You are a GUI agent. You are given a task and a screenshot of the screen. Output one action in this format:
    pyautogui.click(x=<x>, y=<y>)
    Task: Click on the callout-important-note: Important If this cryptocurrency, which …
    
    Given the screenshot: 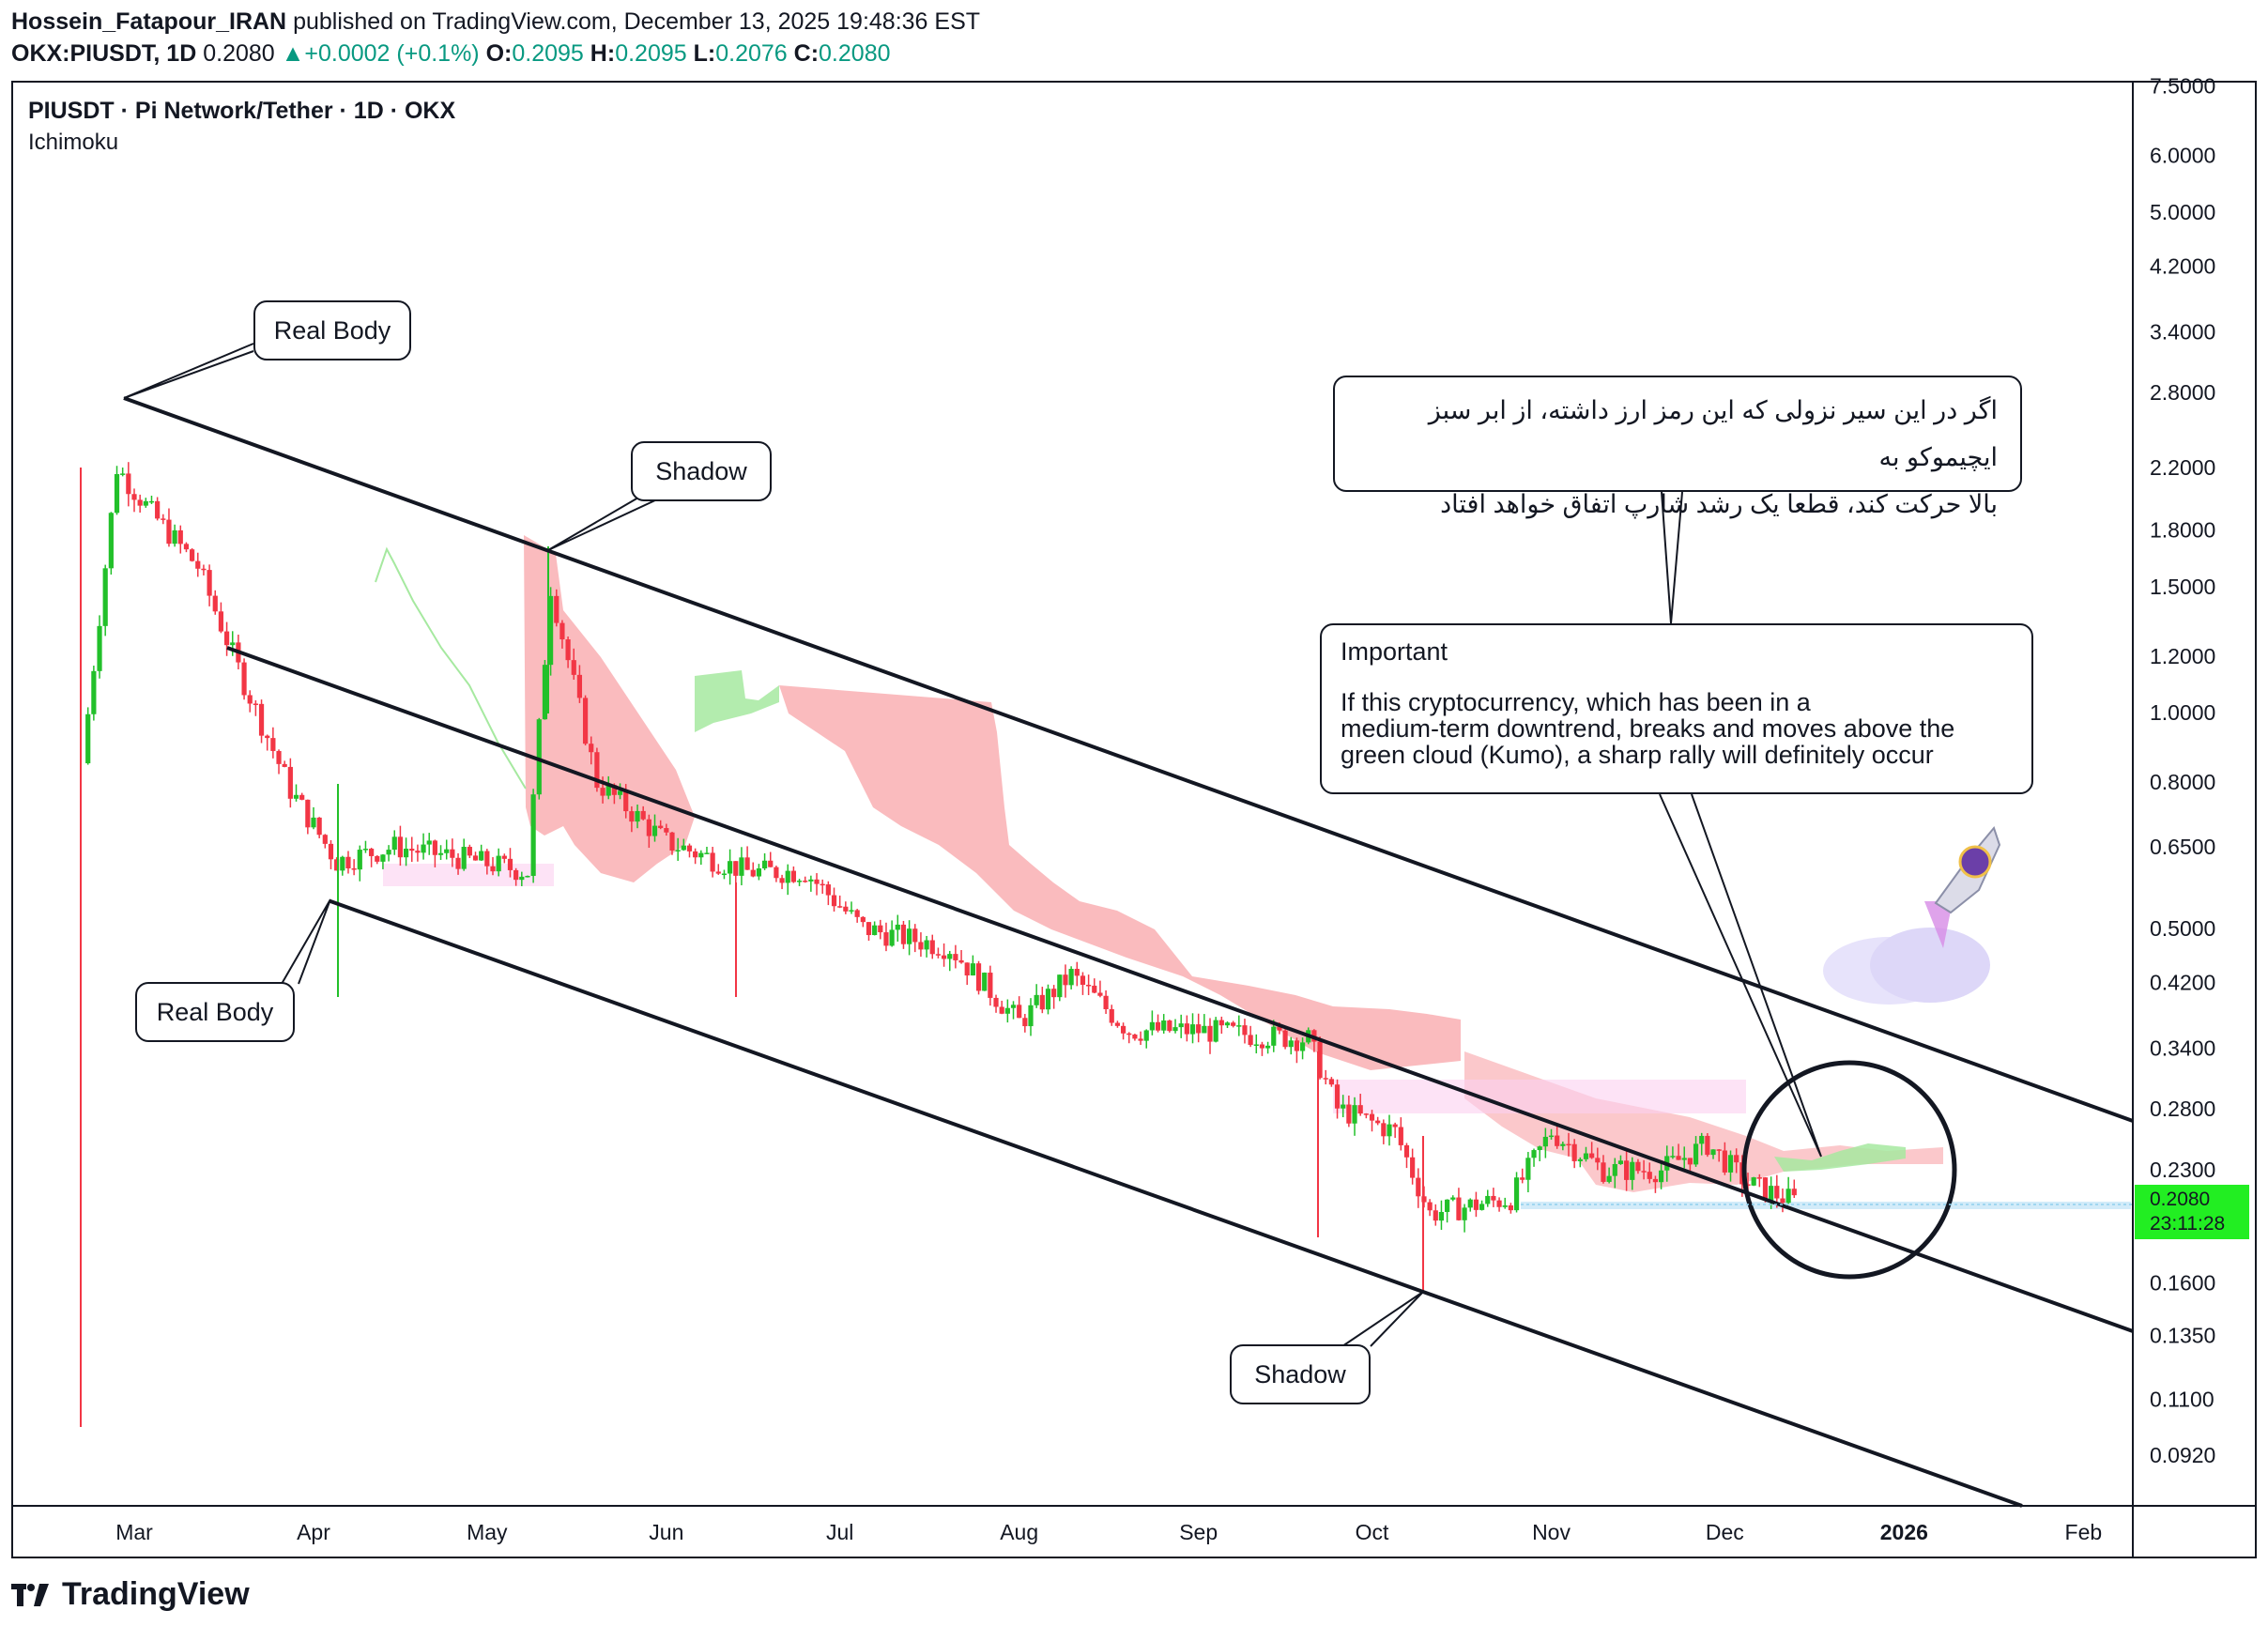 What is the action you would take?
    pyautogui.click(x=1676, y=708)
    